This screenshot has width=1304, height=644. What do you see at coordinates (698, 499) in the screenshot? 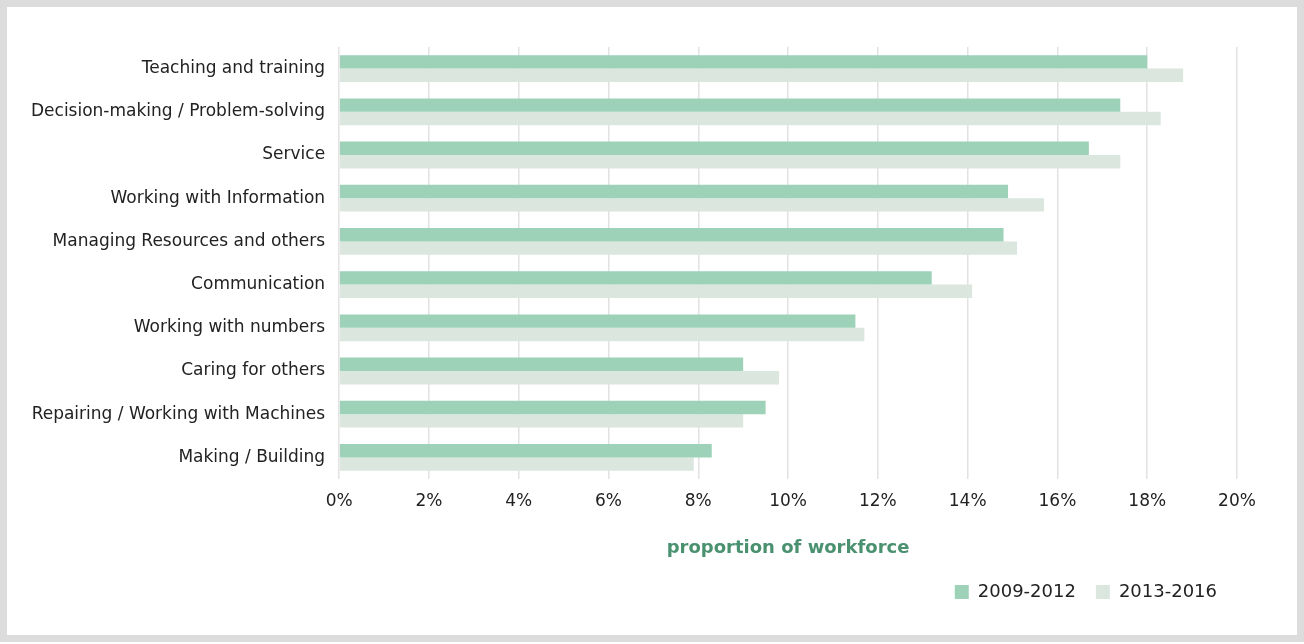
I see `x-tick-label: 8%` at bounding box center [698, 499].